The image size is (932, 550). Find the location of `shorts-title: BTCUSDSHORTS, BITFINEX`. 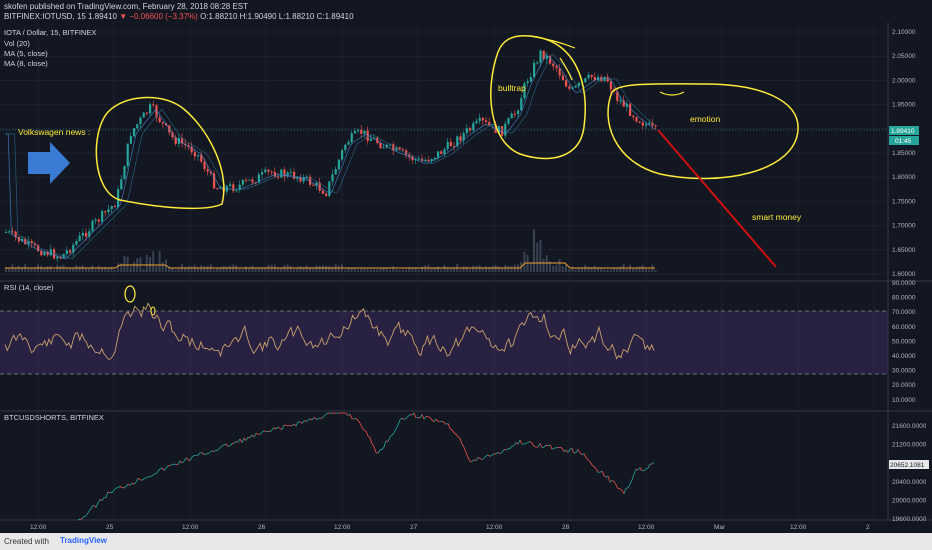

shorts-title: BTCUSDSHORTS, BITFINEX is located at coordinates (54, 417).